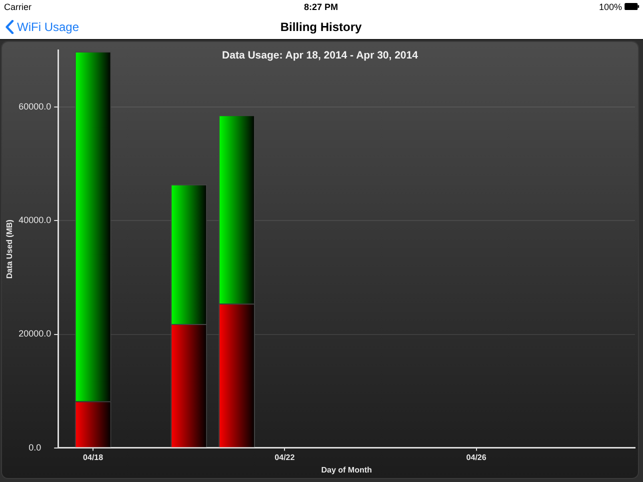 This screenshot has width=643, height=482. I want to click on text: WiFi Usage, so click(48, 27).